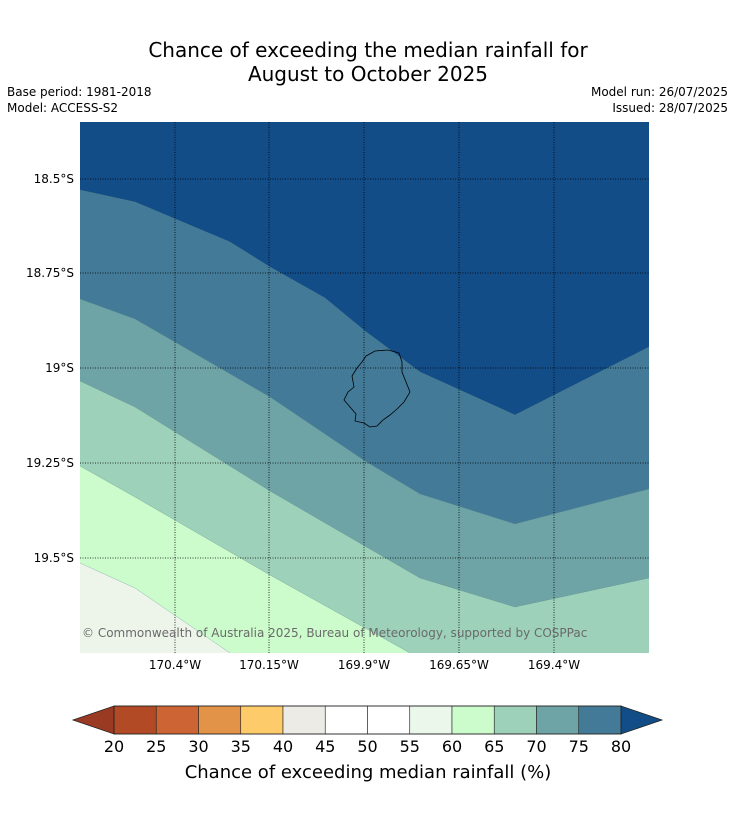  What do you see at coordinates (494, 746) in the screenshot?
I see `colorbar-tick-label: 65` at bounding box center [494, 746].